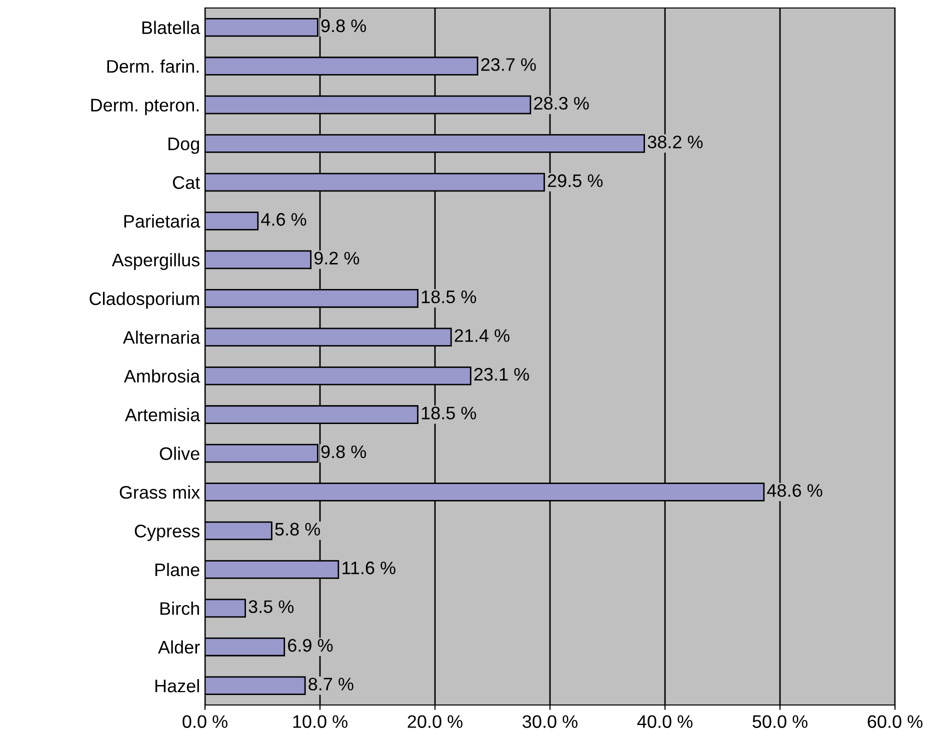 The image size is (929, 744). I want to click on y-tick-label: Alternaria, so click(161, 337).